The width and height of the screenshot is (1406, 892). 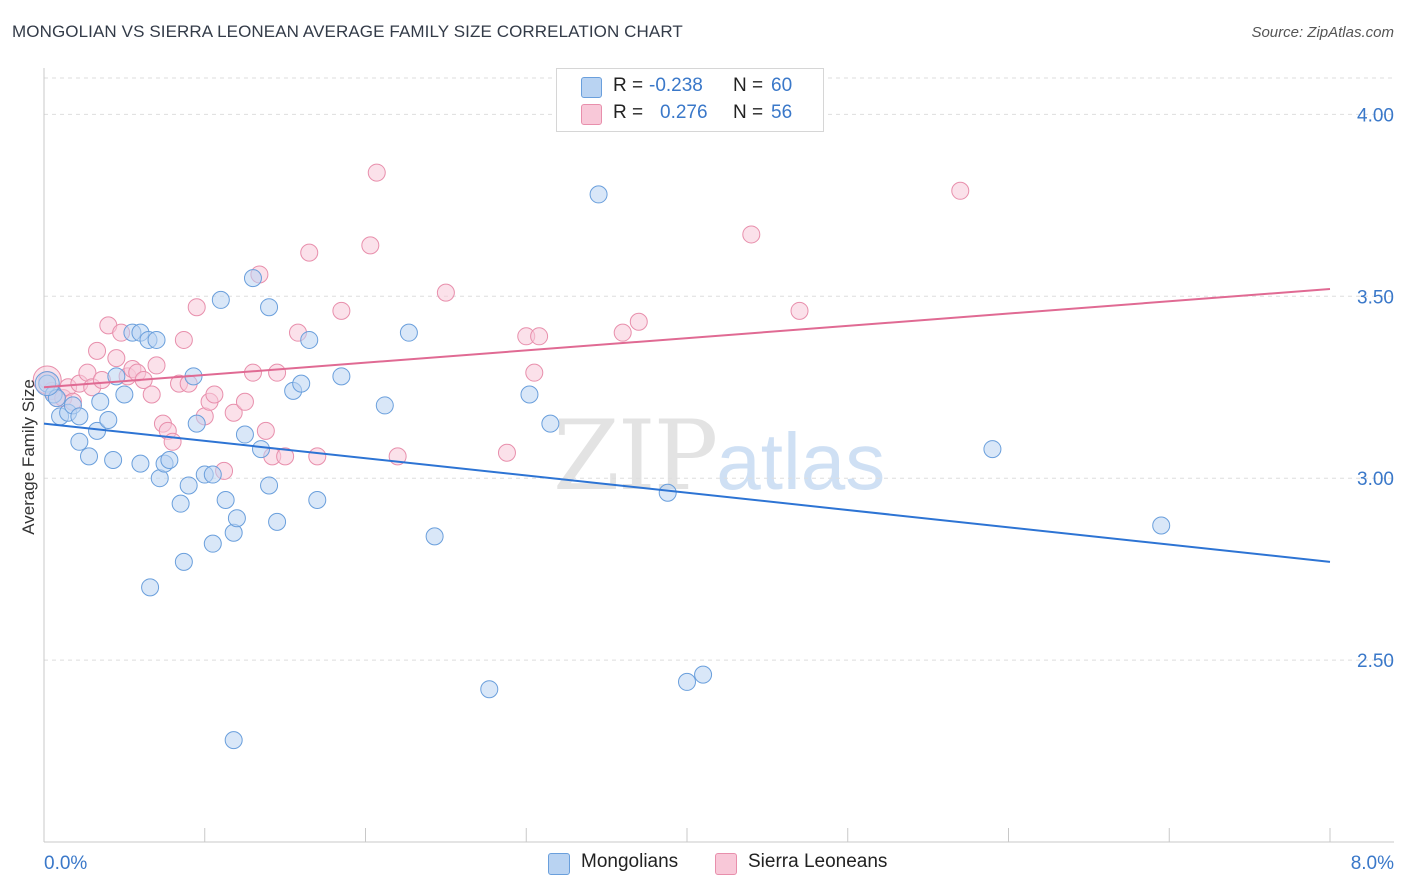 I want to click on legend-n-value: 56, so click(x=782, y=112).